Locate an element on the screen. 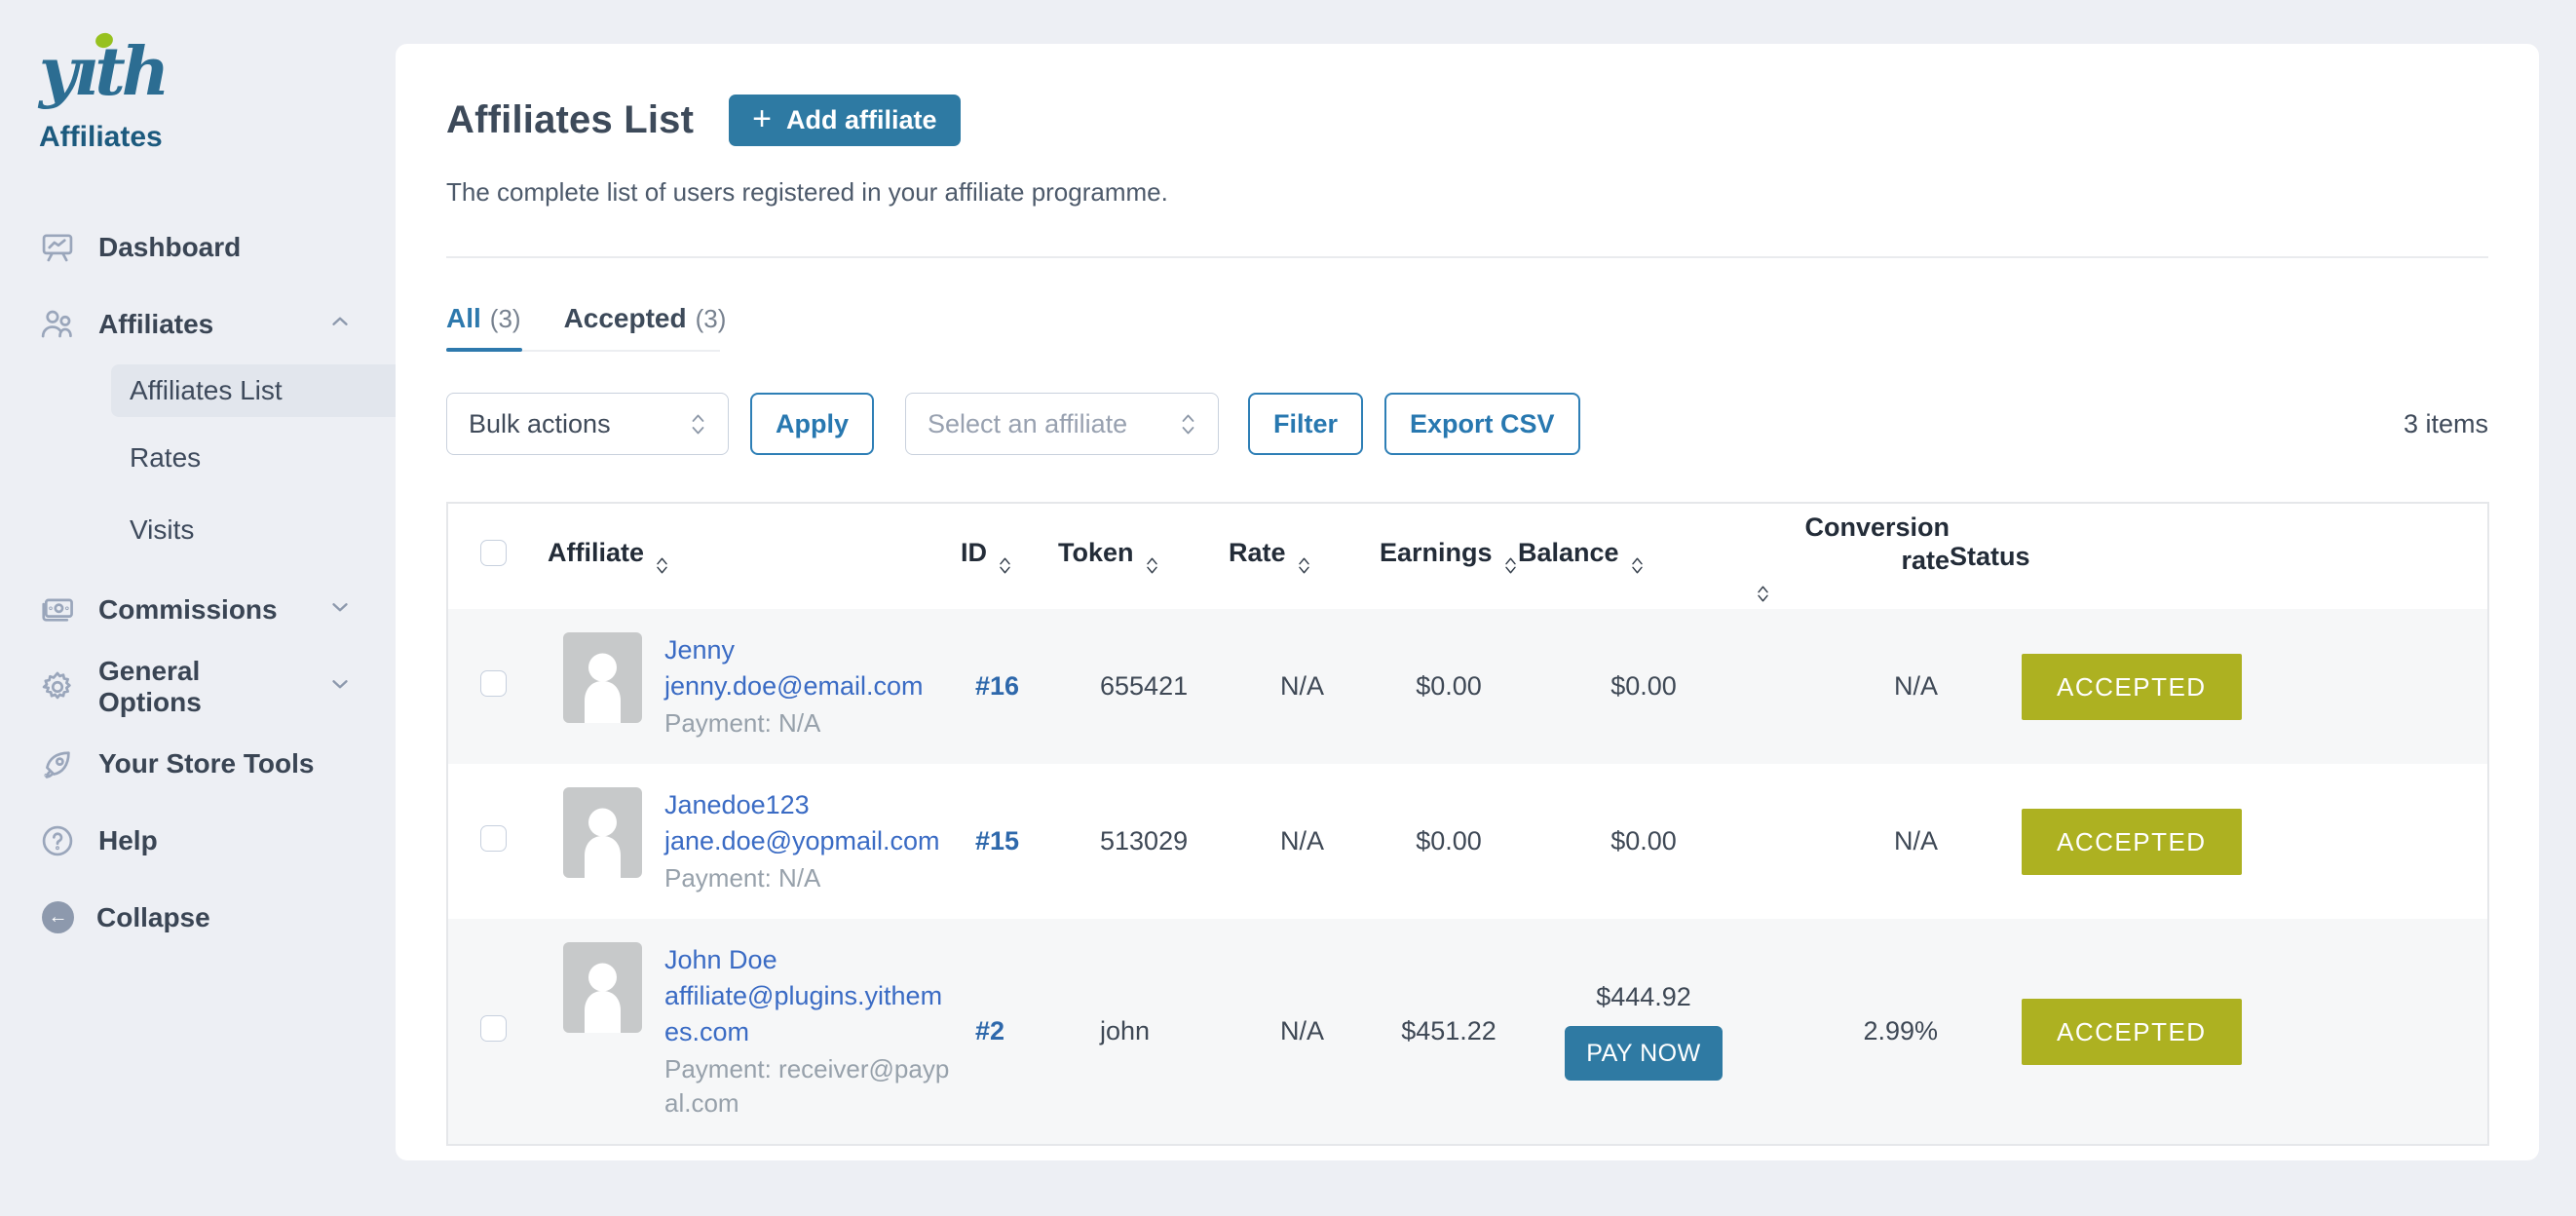 This screenshot has width=2576, height=1216. users-icon is located at coordinates (57, 325).